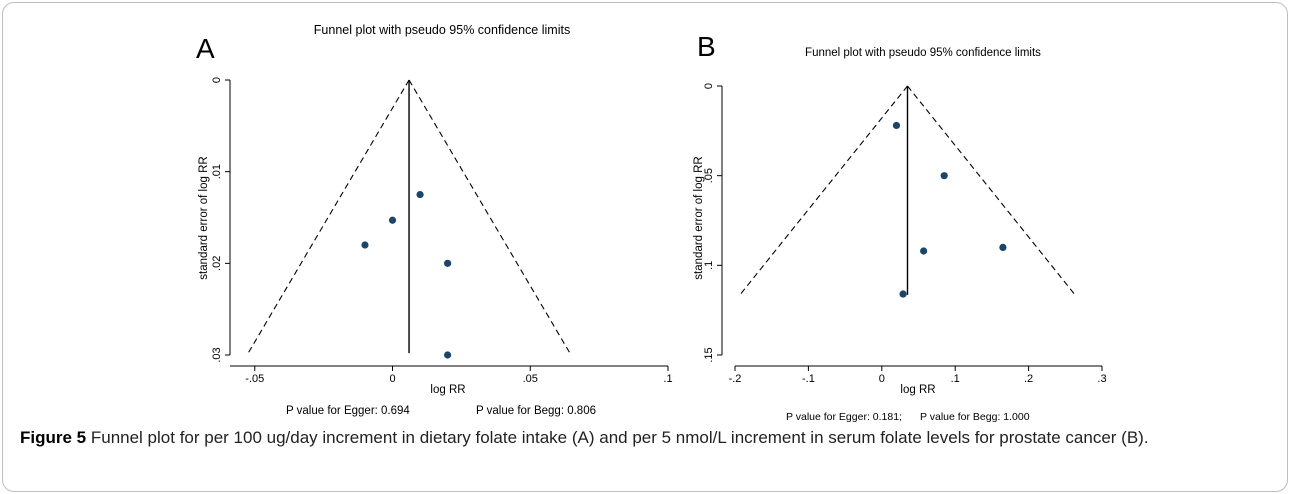  What do you see at coordinates (808, 379) in the screenshot?
I see `x-tick-label: -.1` at bounding box center [808, 379].